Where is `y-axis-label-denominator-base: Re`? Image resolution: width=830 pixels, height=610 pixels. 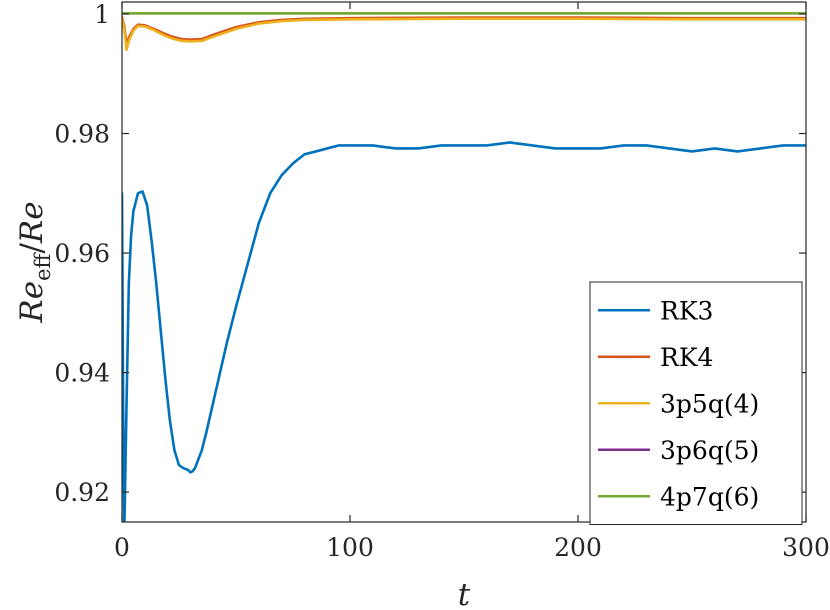 y-axis-label-denominator-base: Re is located at coordinates (32, 222).